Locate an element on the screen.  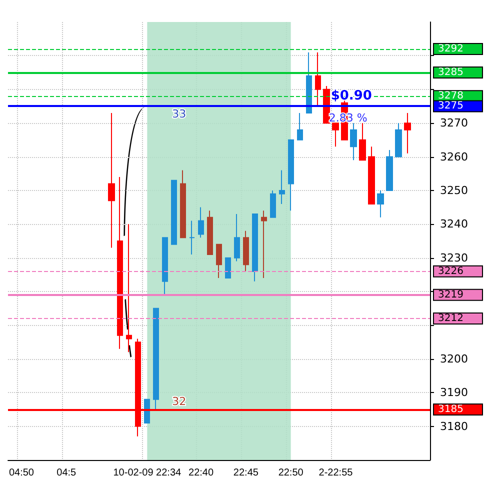
ref-line-label: 3185 is located at coordinates (451, 409).